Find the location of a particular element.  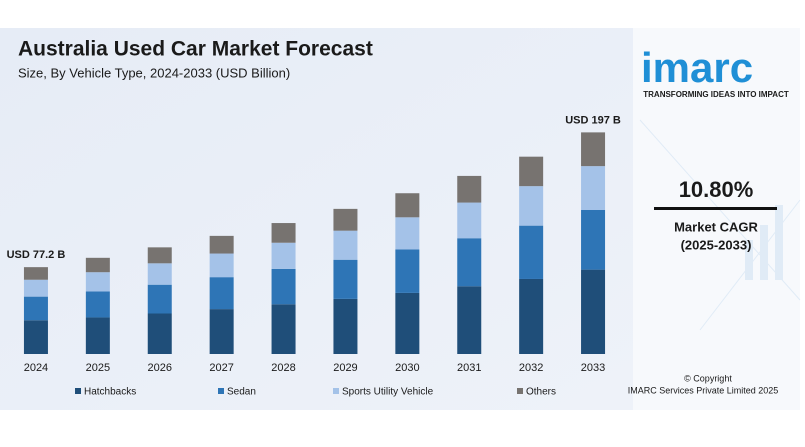

total-label: USD 197 B is located at coordinates (593, 120).